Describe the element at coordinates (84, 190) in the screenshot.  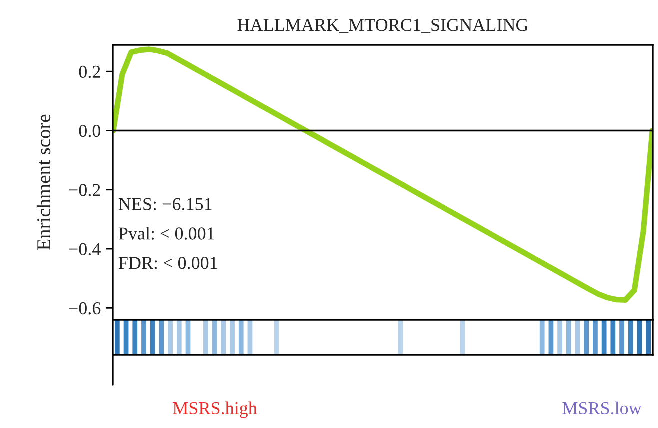
I see `y-tick-label: −0.2` at that location.